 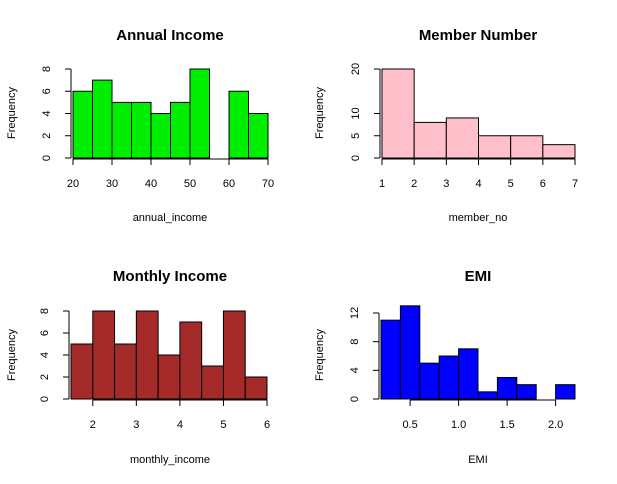 I want to click on y-tick-label: 5, so click(x=356, y=136).